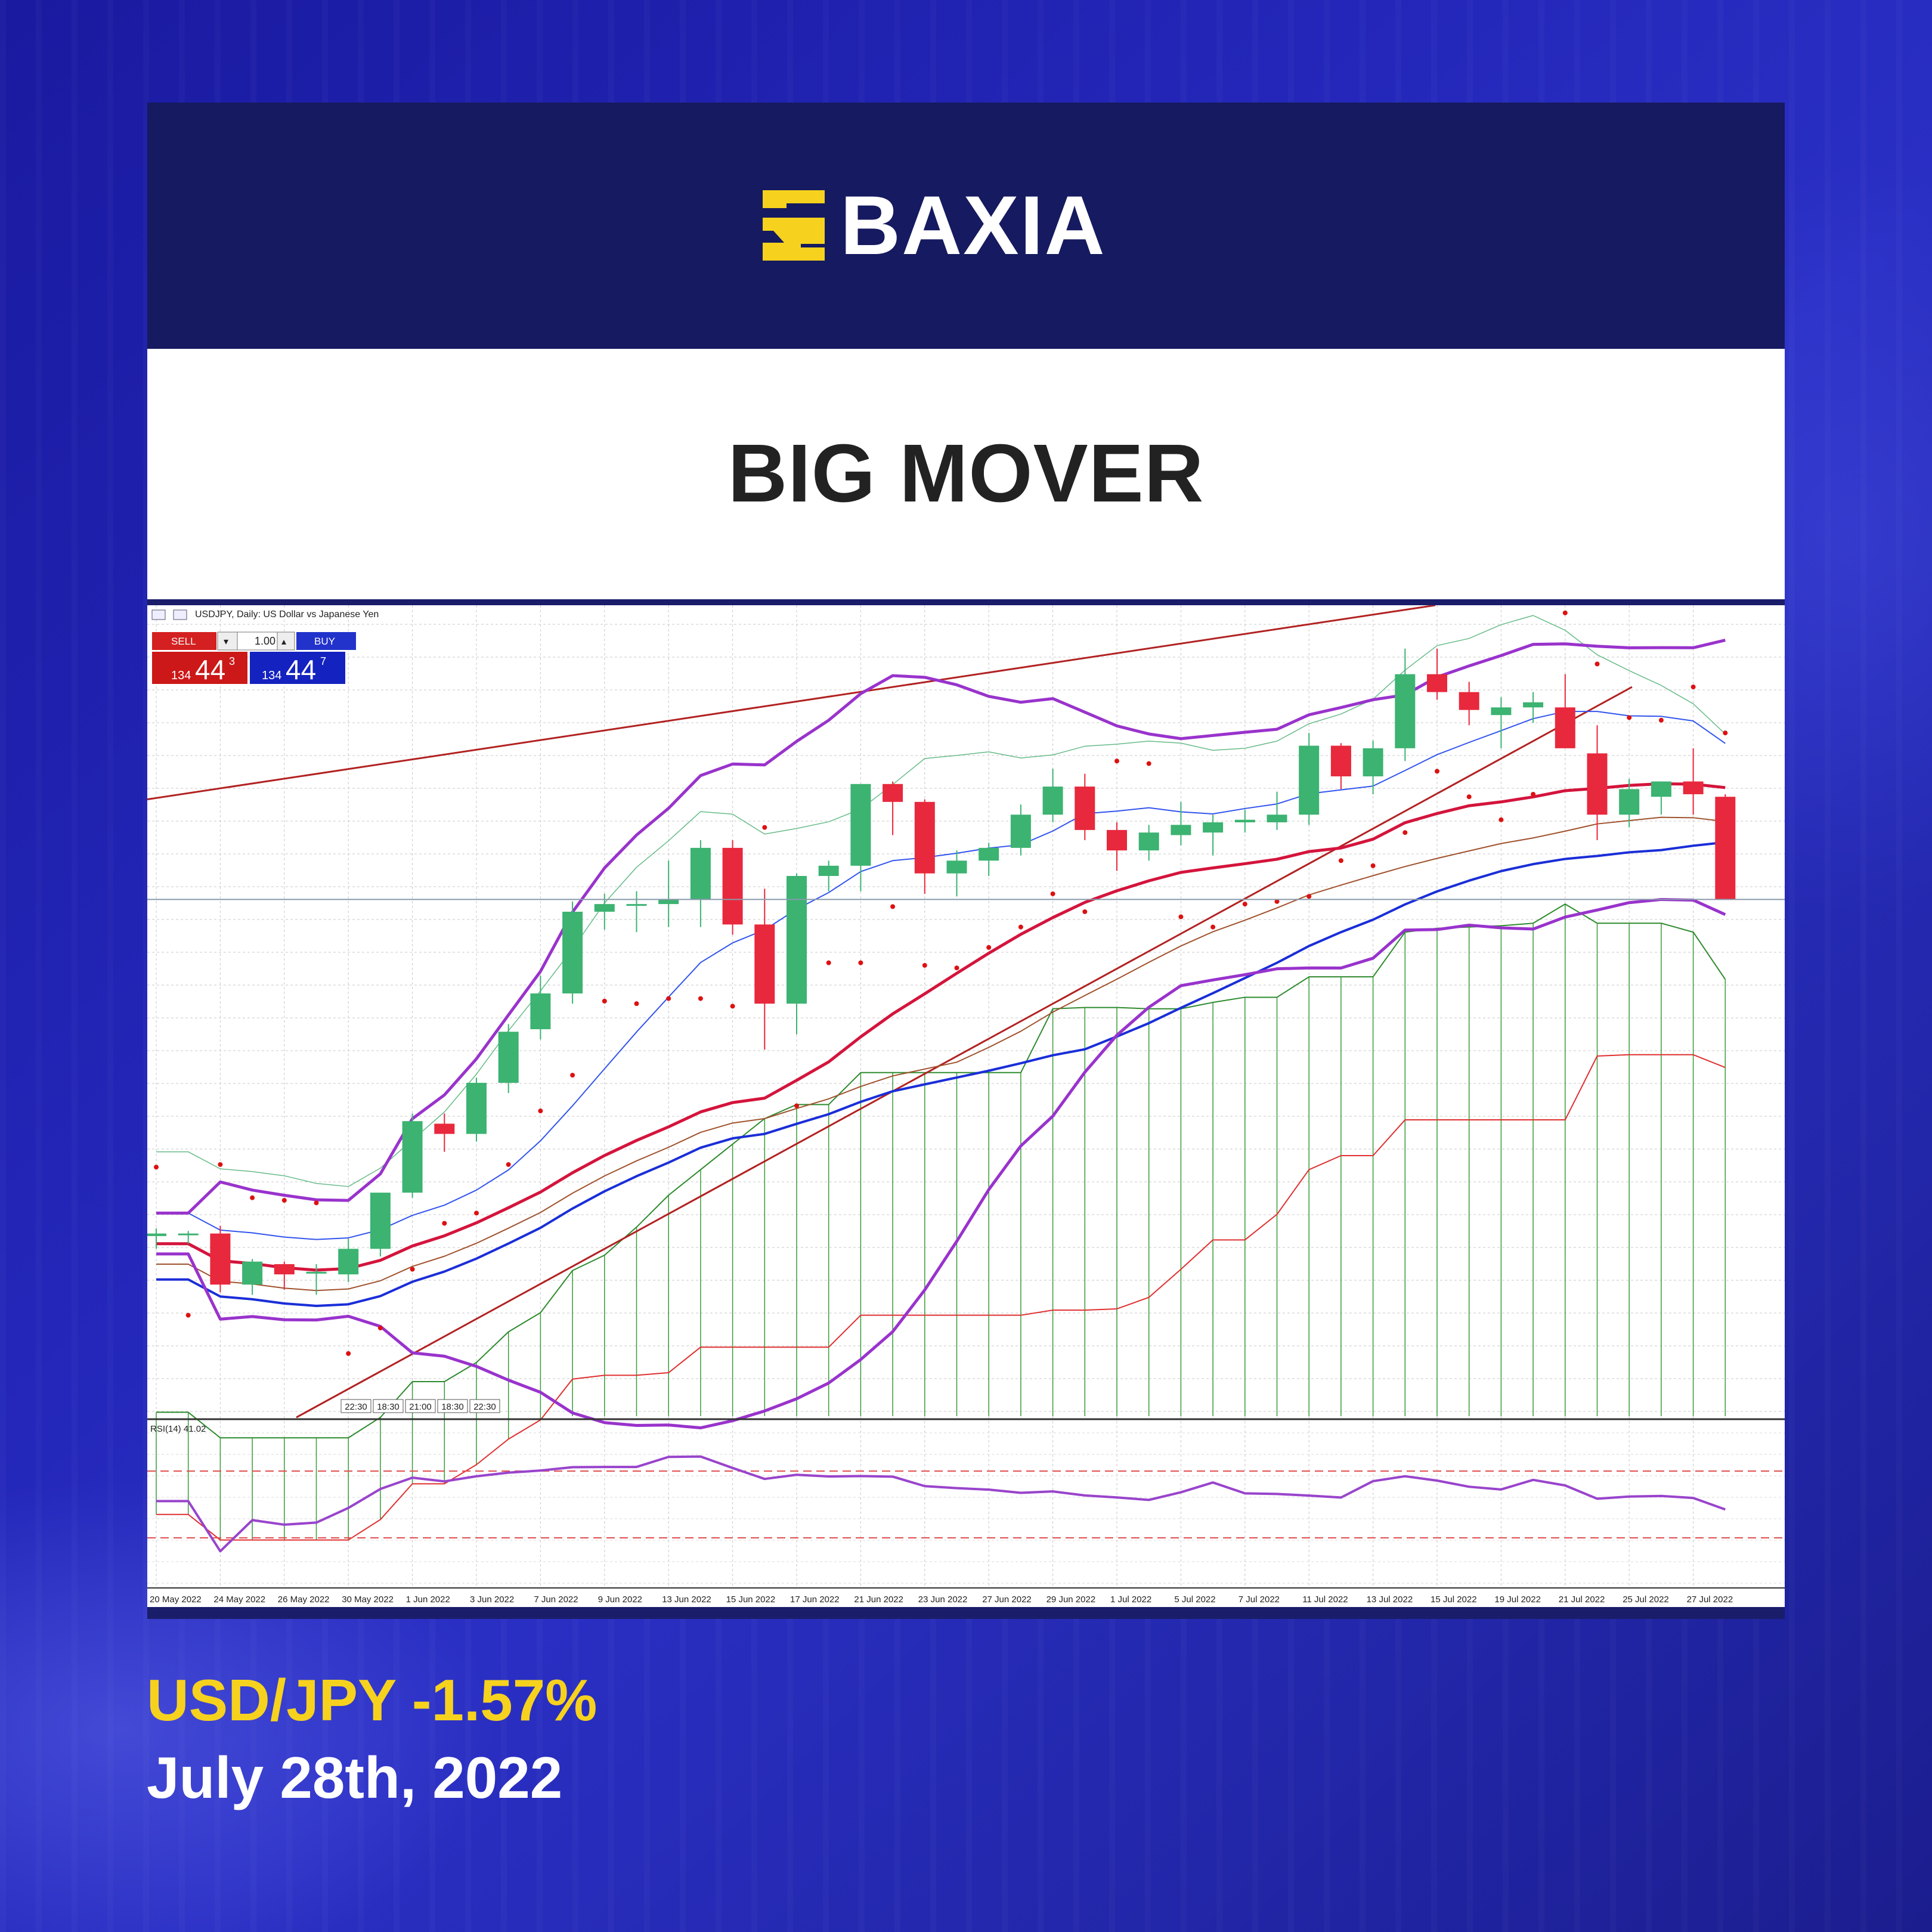 The image size is (1932, 1932). I want to click on session-label: 21:00, so click(421, 1407).